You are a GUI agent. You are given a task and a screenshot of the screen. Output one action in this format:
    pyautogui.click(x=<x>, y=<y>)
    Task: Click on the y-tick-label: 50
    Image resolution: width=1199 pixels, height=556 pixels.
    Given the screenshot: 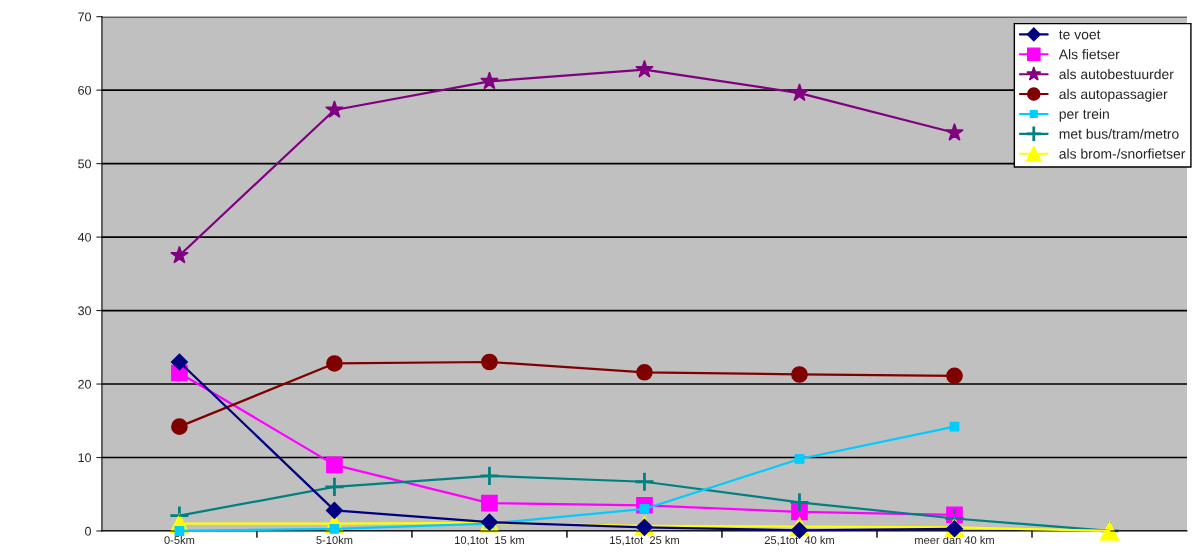 What is the action you would take?
    pyautogui.click(x=85, y=164)
    